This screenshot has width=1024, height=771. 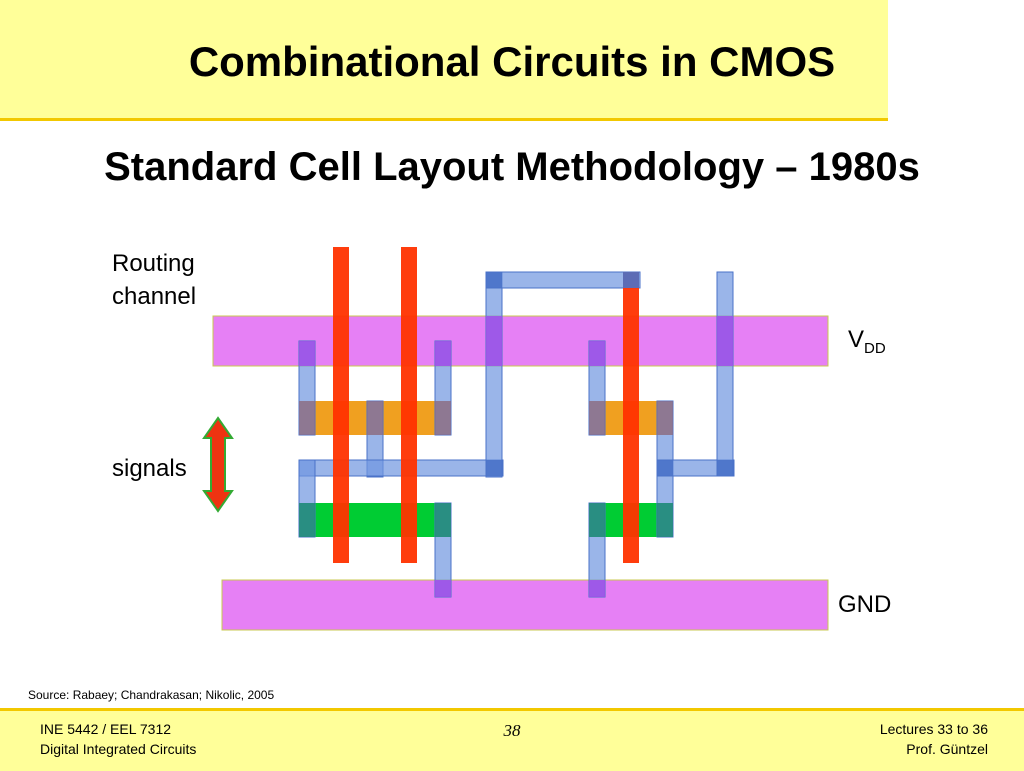 What do you see at coordinates (856, 339) in the screenshot?
I see `vdd-label-main: V` at bounding box center [856, 339].